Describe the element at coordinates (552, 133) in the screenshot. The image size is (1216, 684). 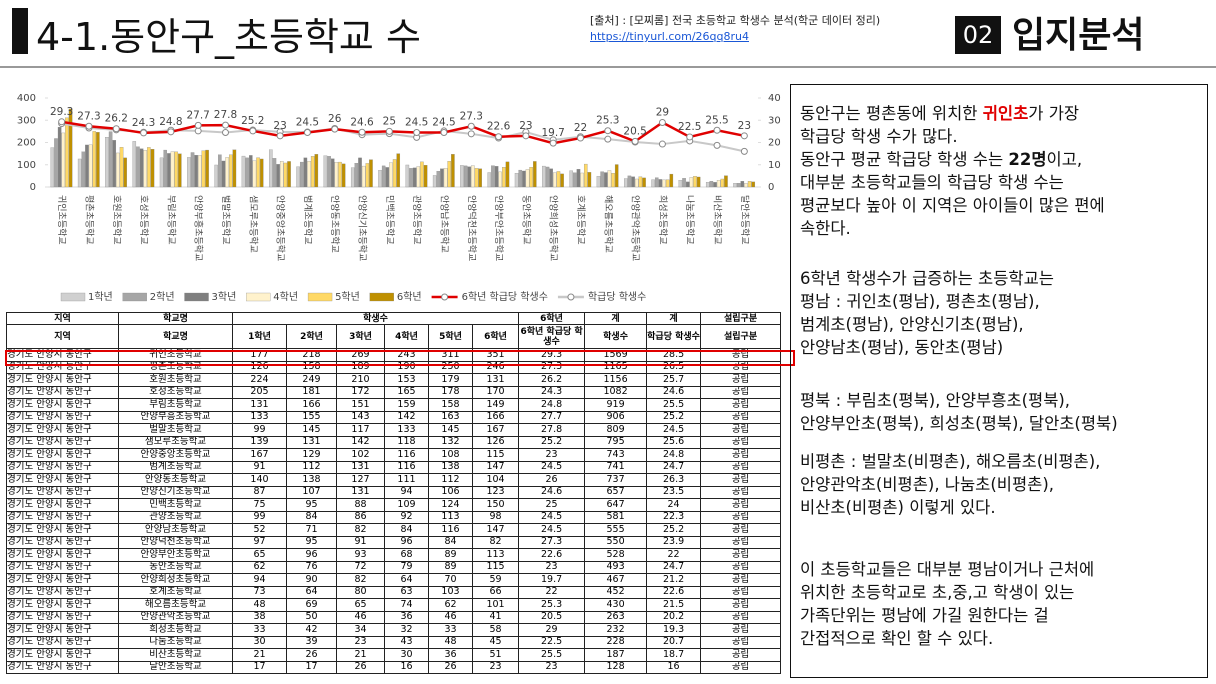
I see `data-label: 19.7` at that location.